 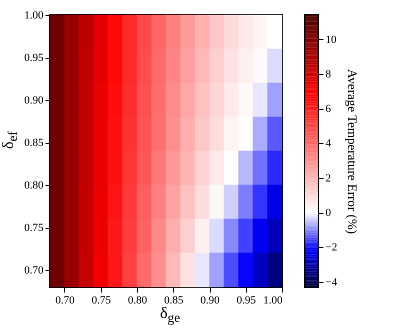 I want to click on x-tick-label: 0.85, so click(x=174, y=300).